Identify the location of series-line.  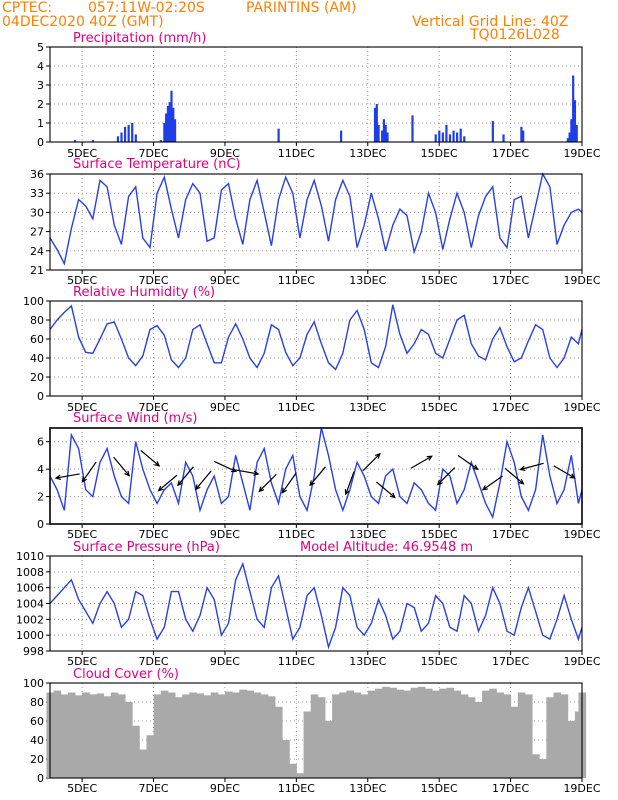
(316, 605).